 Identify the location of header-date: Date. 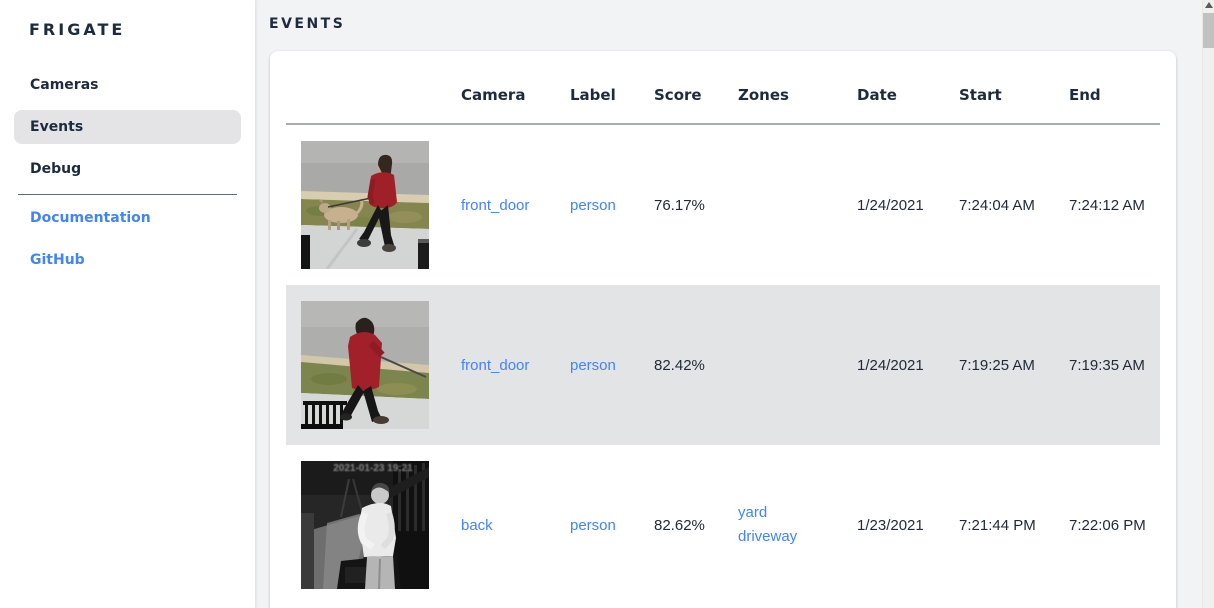
(877, 95).